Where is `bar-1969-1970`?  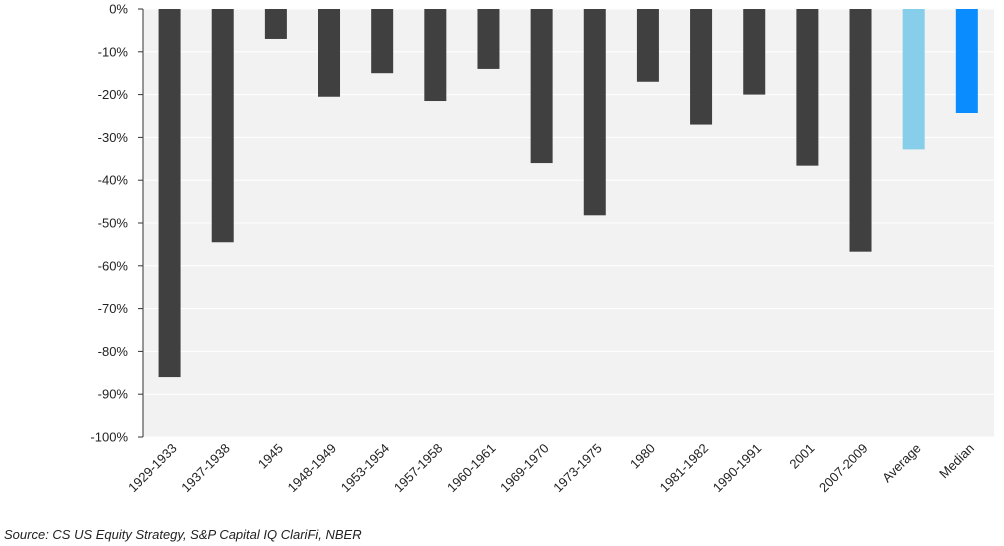
bar-1969-1970 is located at coordinates (541, 86).